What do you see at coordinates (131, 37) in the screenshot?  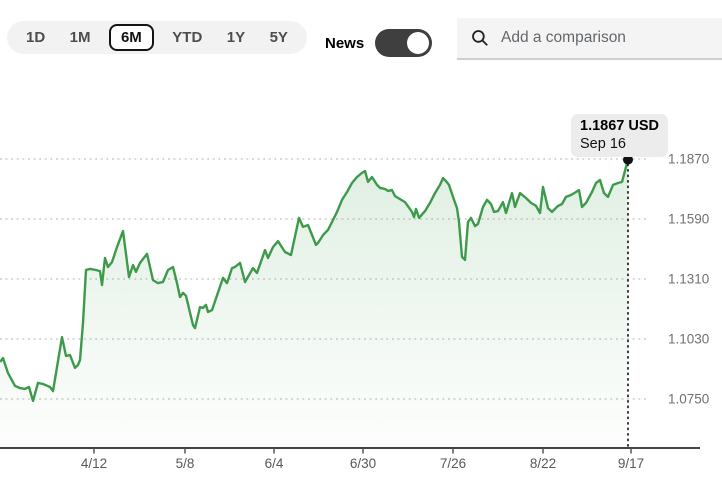 I see `range-button-6m: 6M` at bounding box center [131, 37].